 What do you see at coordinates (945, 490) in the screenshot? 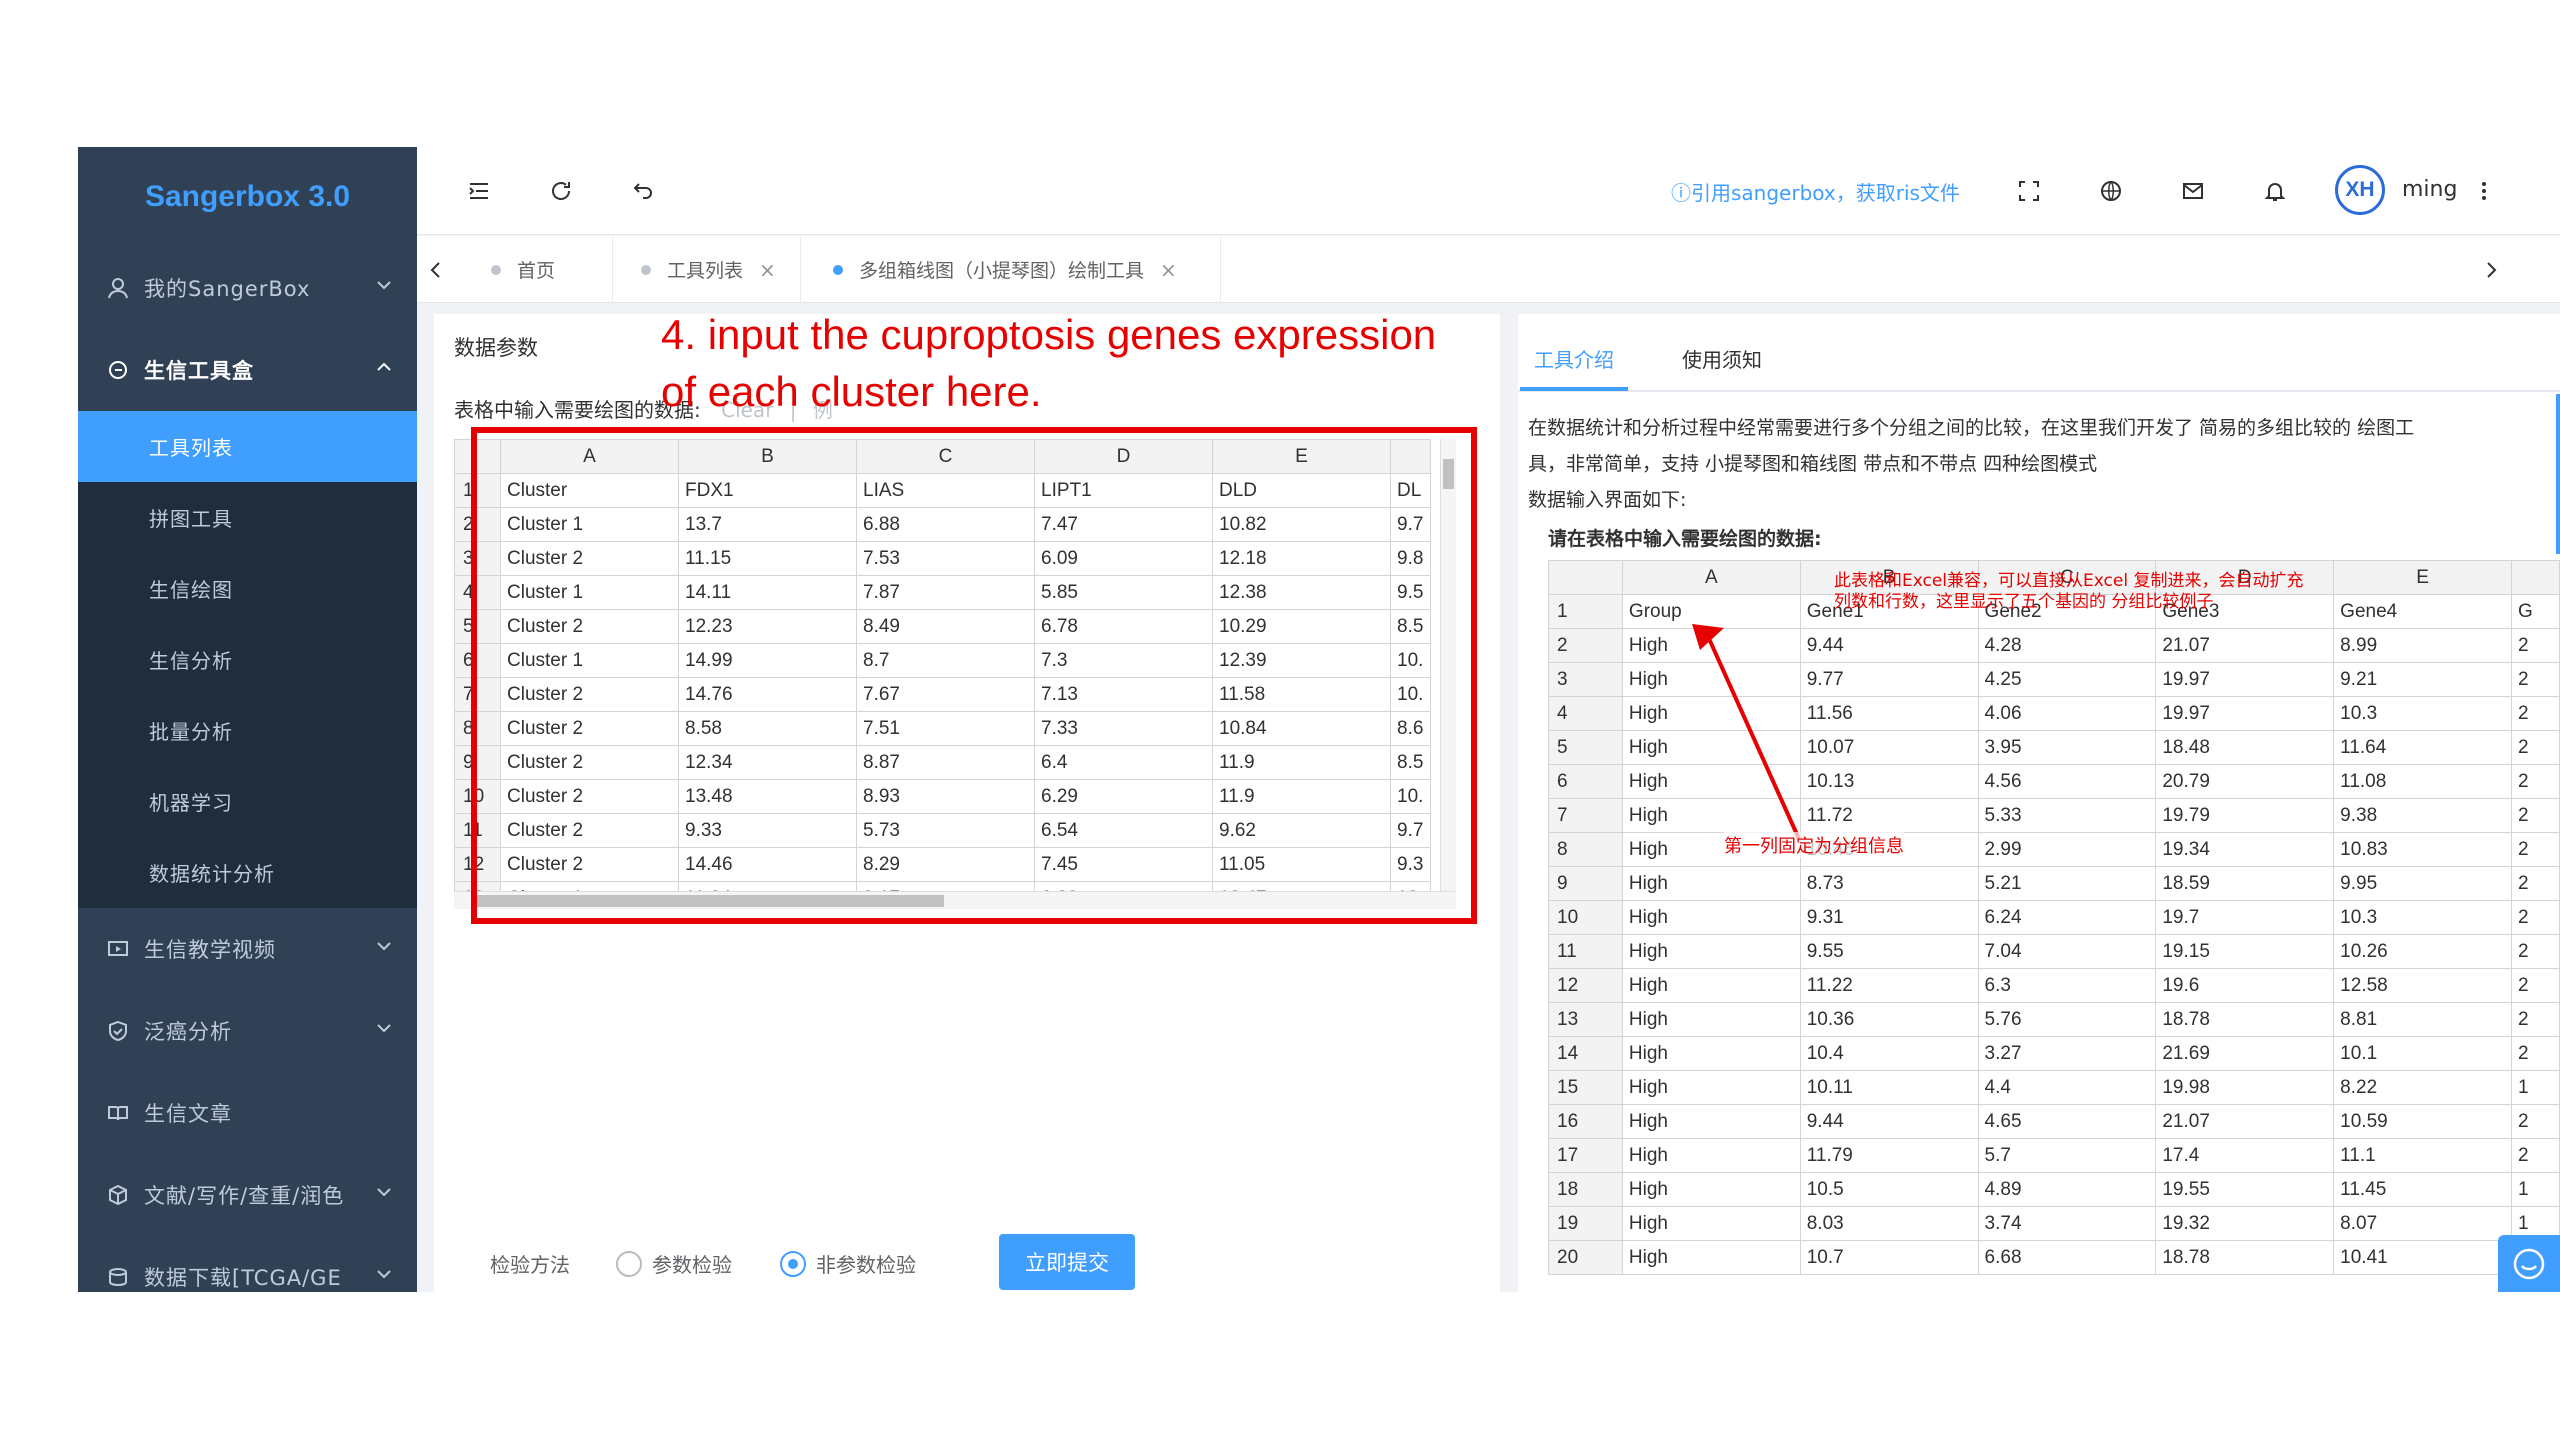
I see `table-cell: LIAS` at bounding box center [945, 490].